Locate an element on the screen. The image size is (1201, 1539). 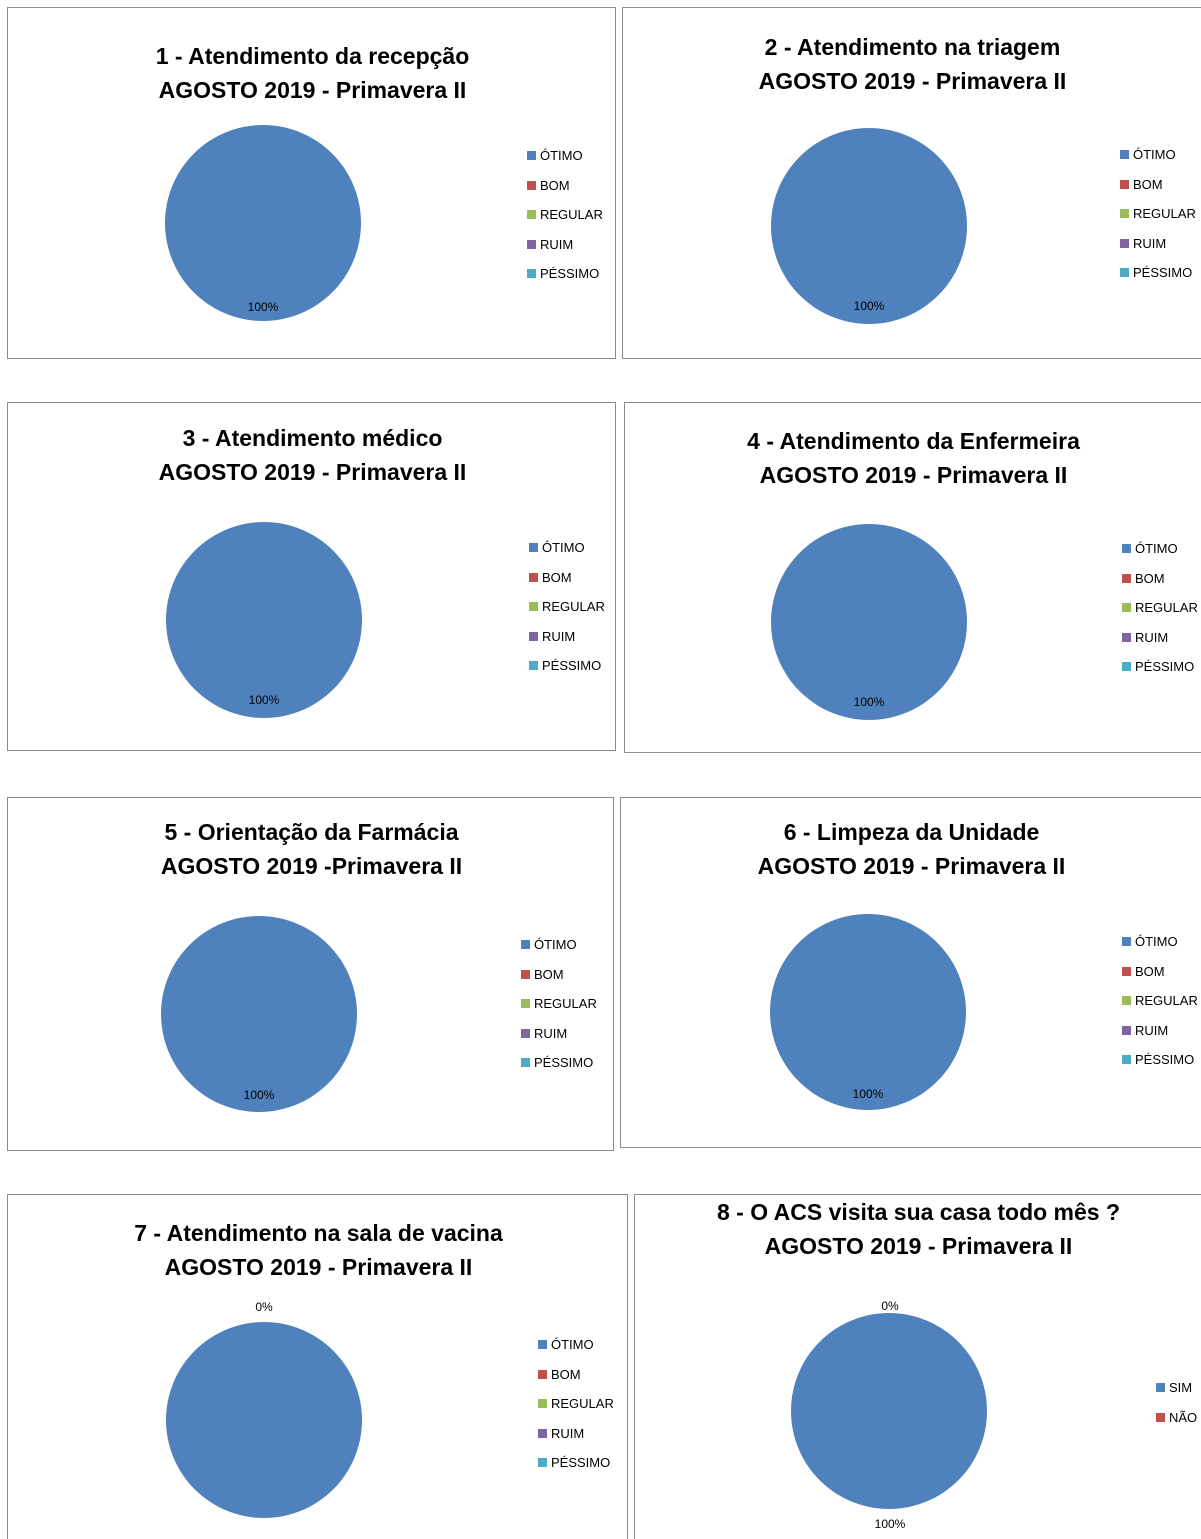
chart-legend-7: ÓTIMO BOM REGULAR RUIM PÉSSIMO is located at coordinates (576, 1404).